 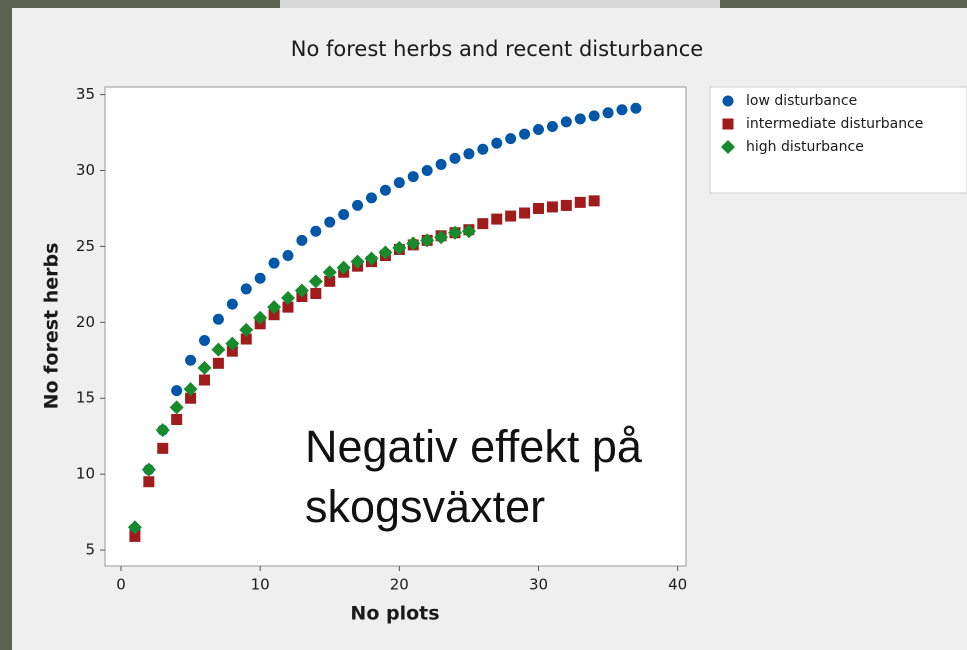 What do you see at coordinates (85, 246) in the screenshot?
I see `y-tick-label: 25` at bounding box center [85, 246].